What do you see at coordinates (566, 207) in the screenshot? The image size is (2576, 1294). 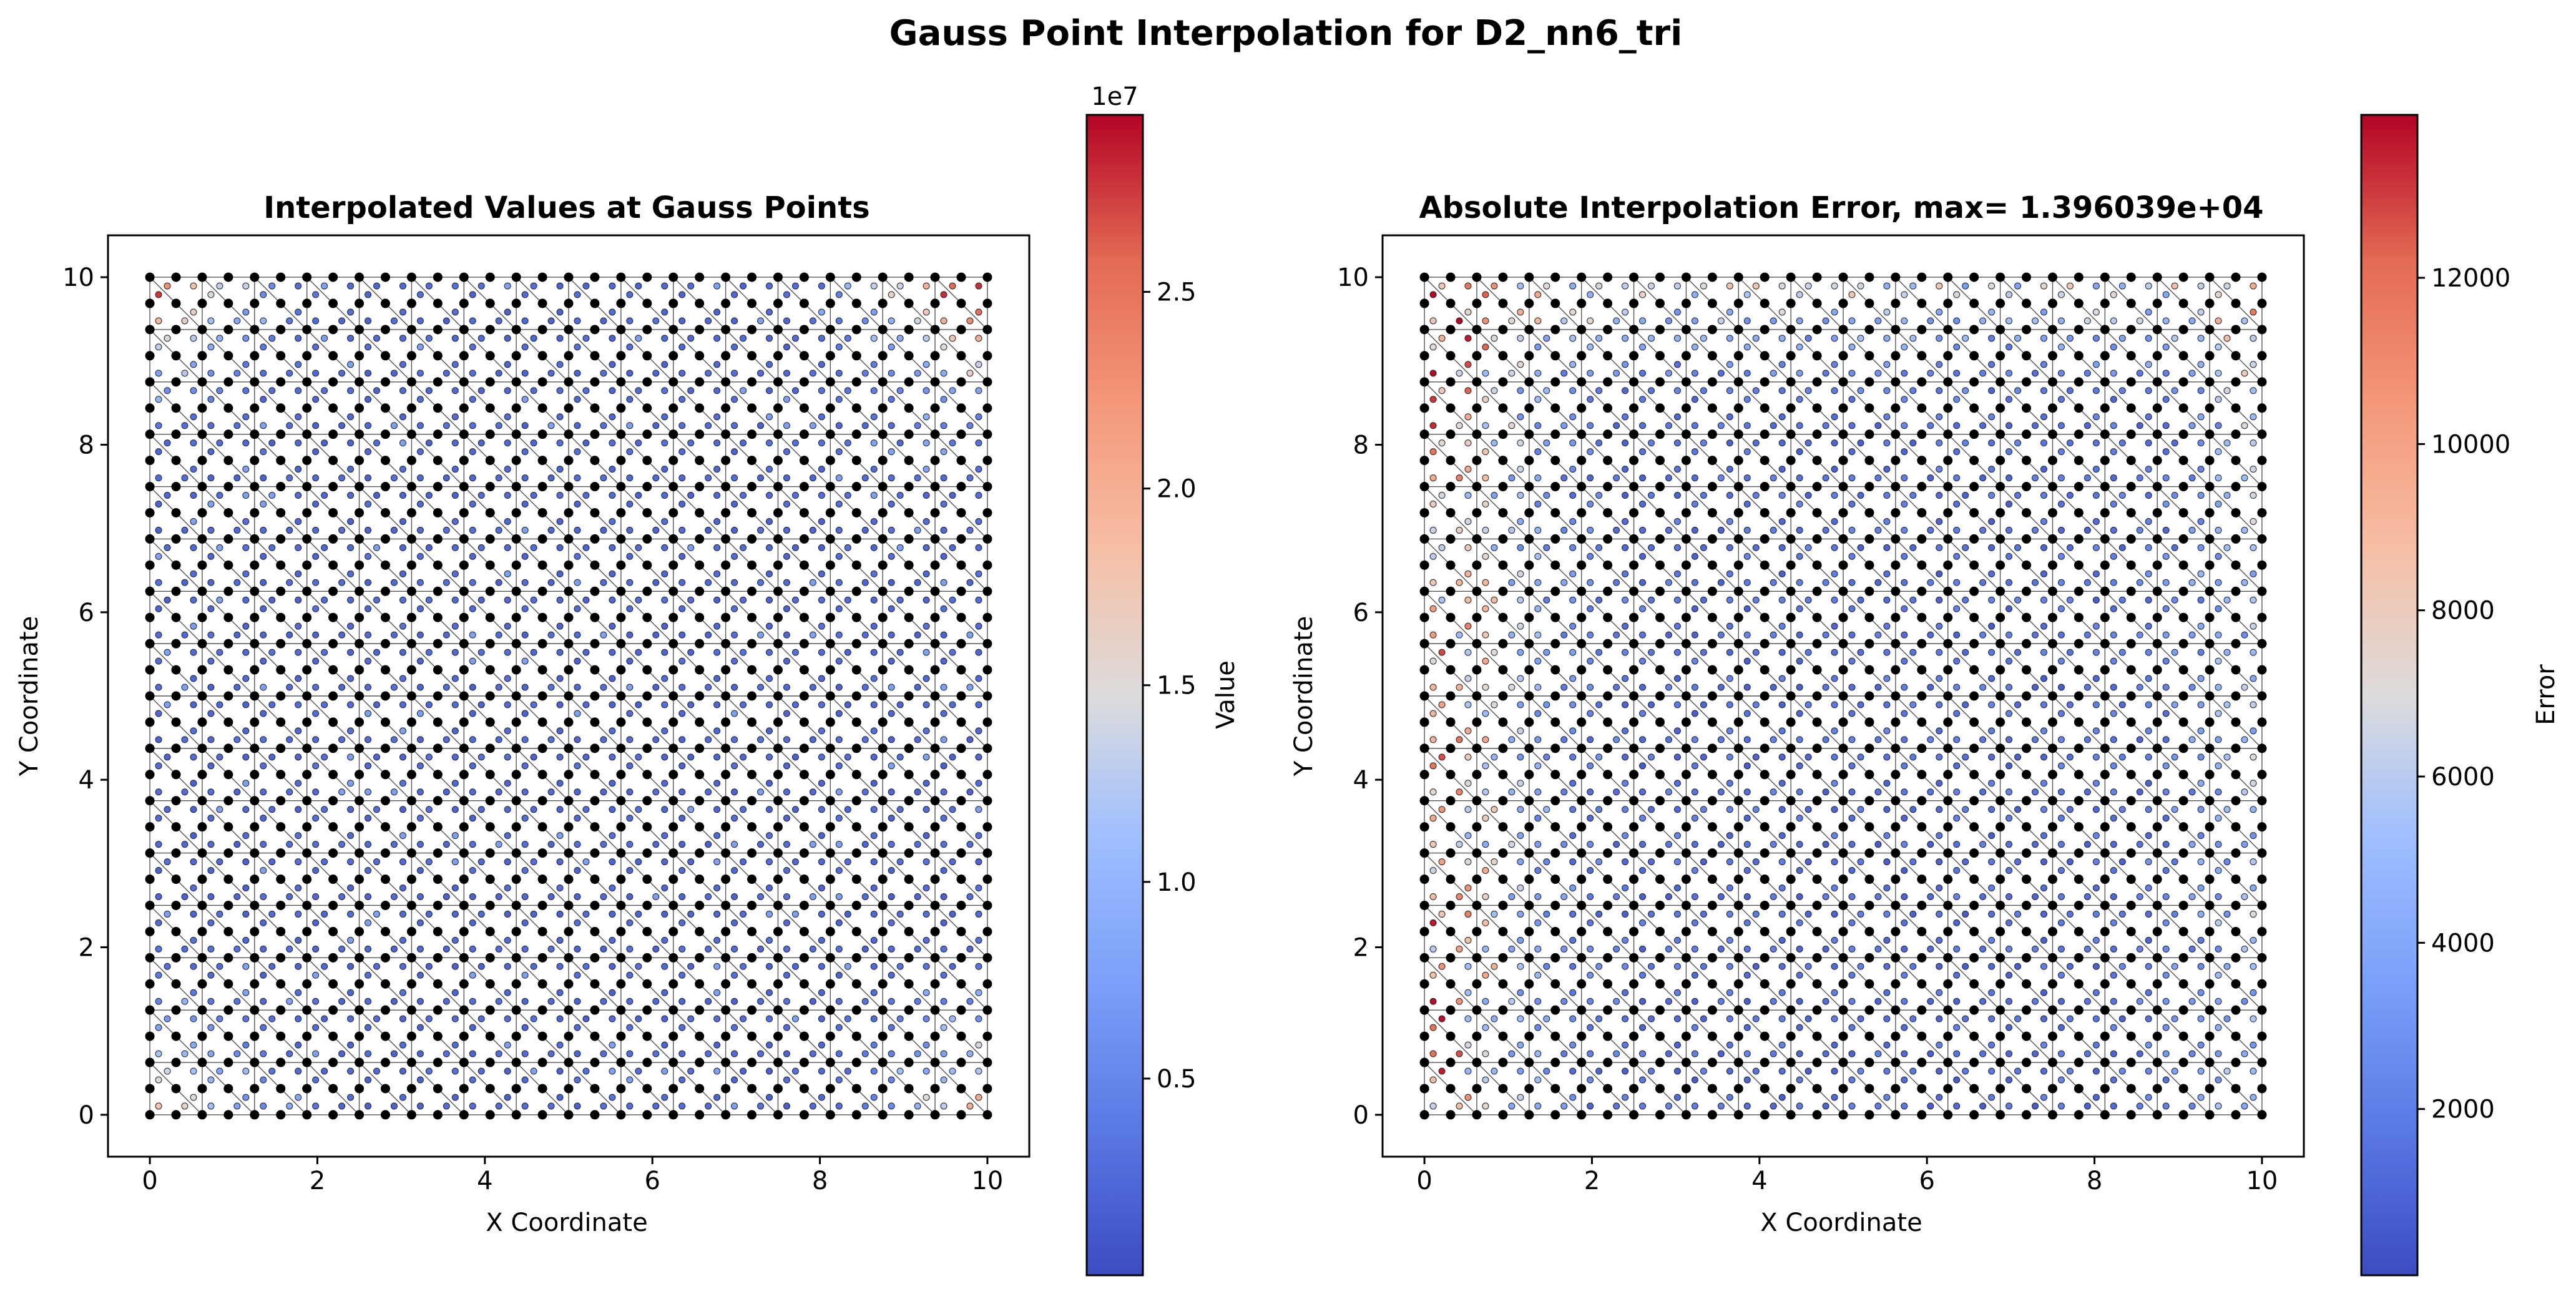 I see `panel1-title: Interpolated Values at Gauss Points` at bounding box center [566, 207].